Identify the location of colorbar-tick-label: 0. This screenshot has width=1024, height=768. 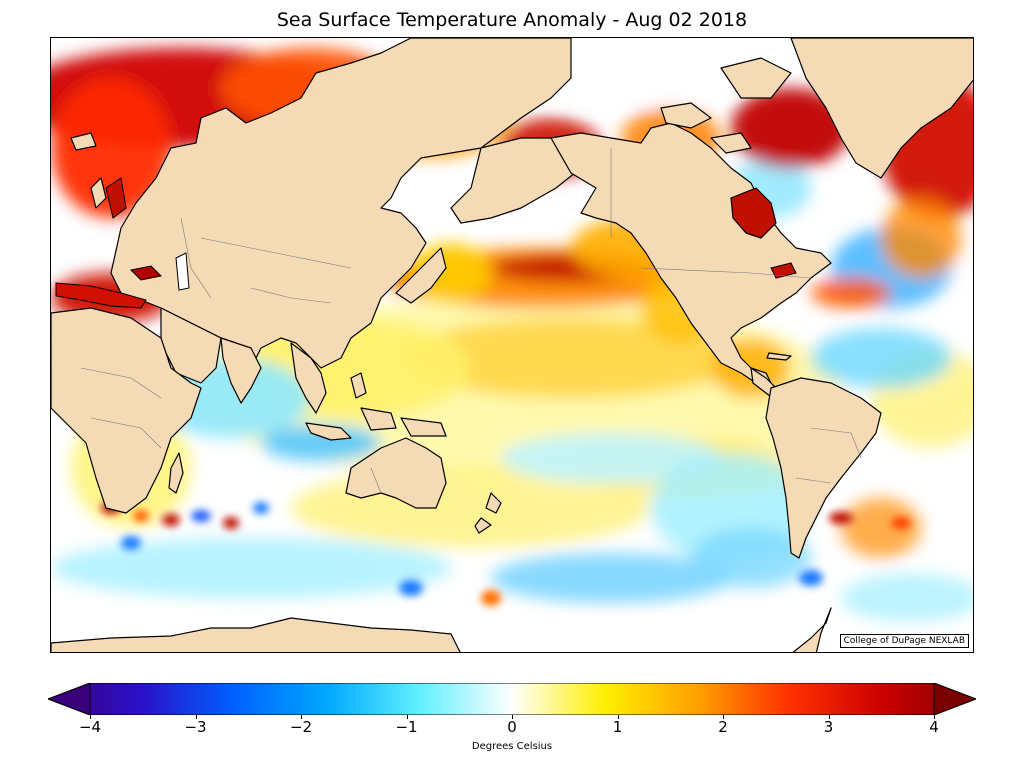
(512, 727).